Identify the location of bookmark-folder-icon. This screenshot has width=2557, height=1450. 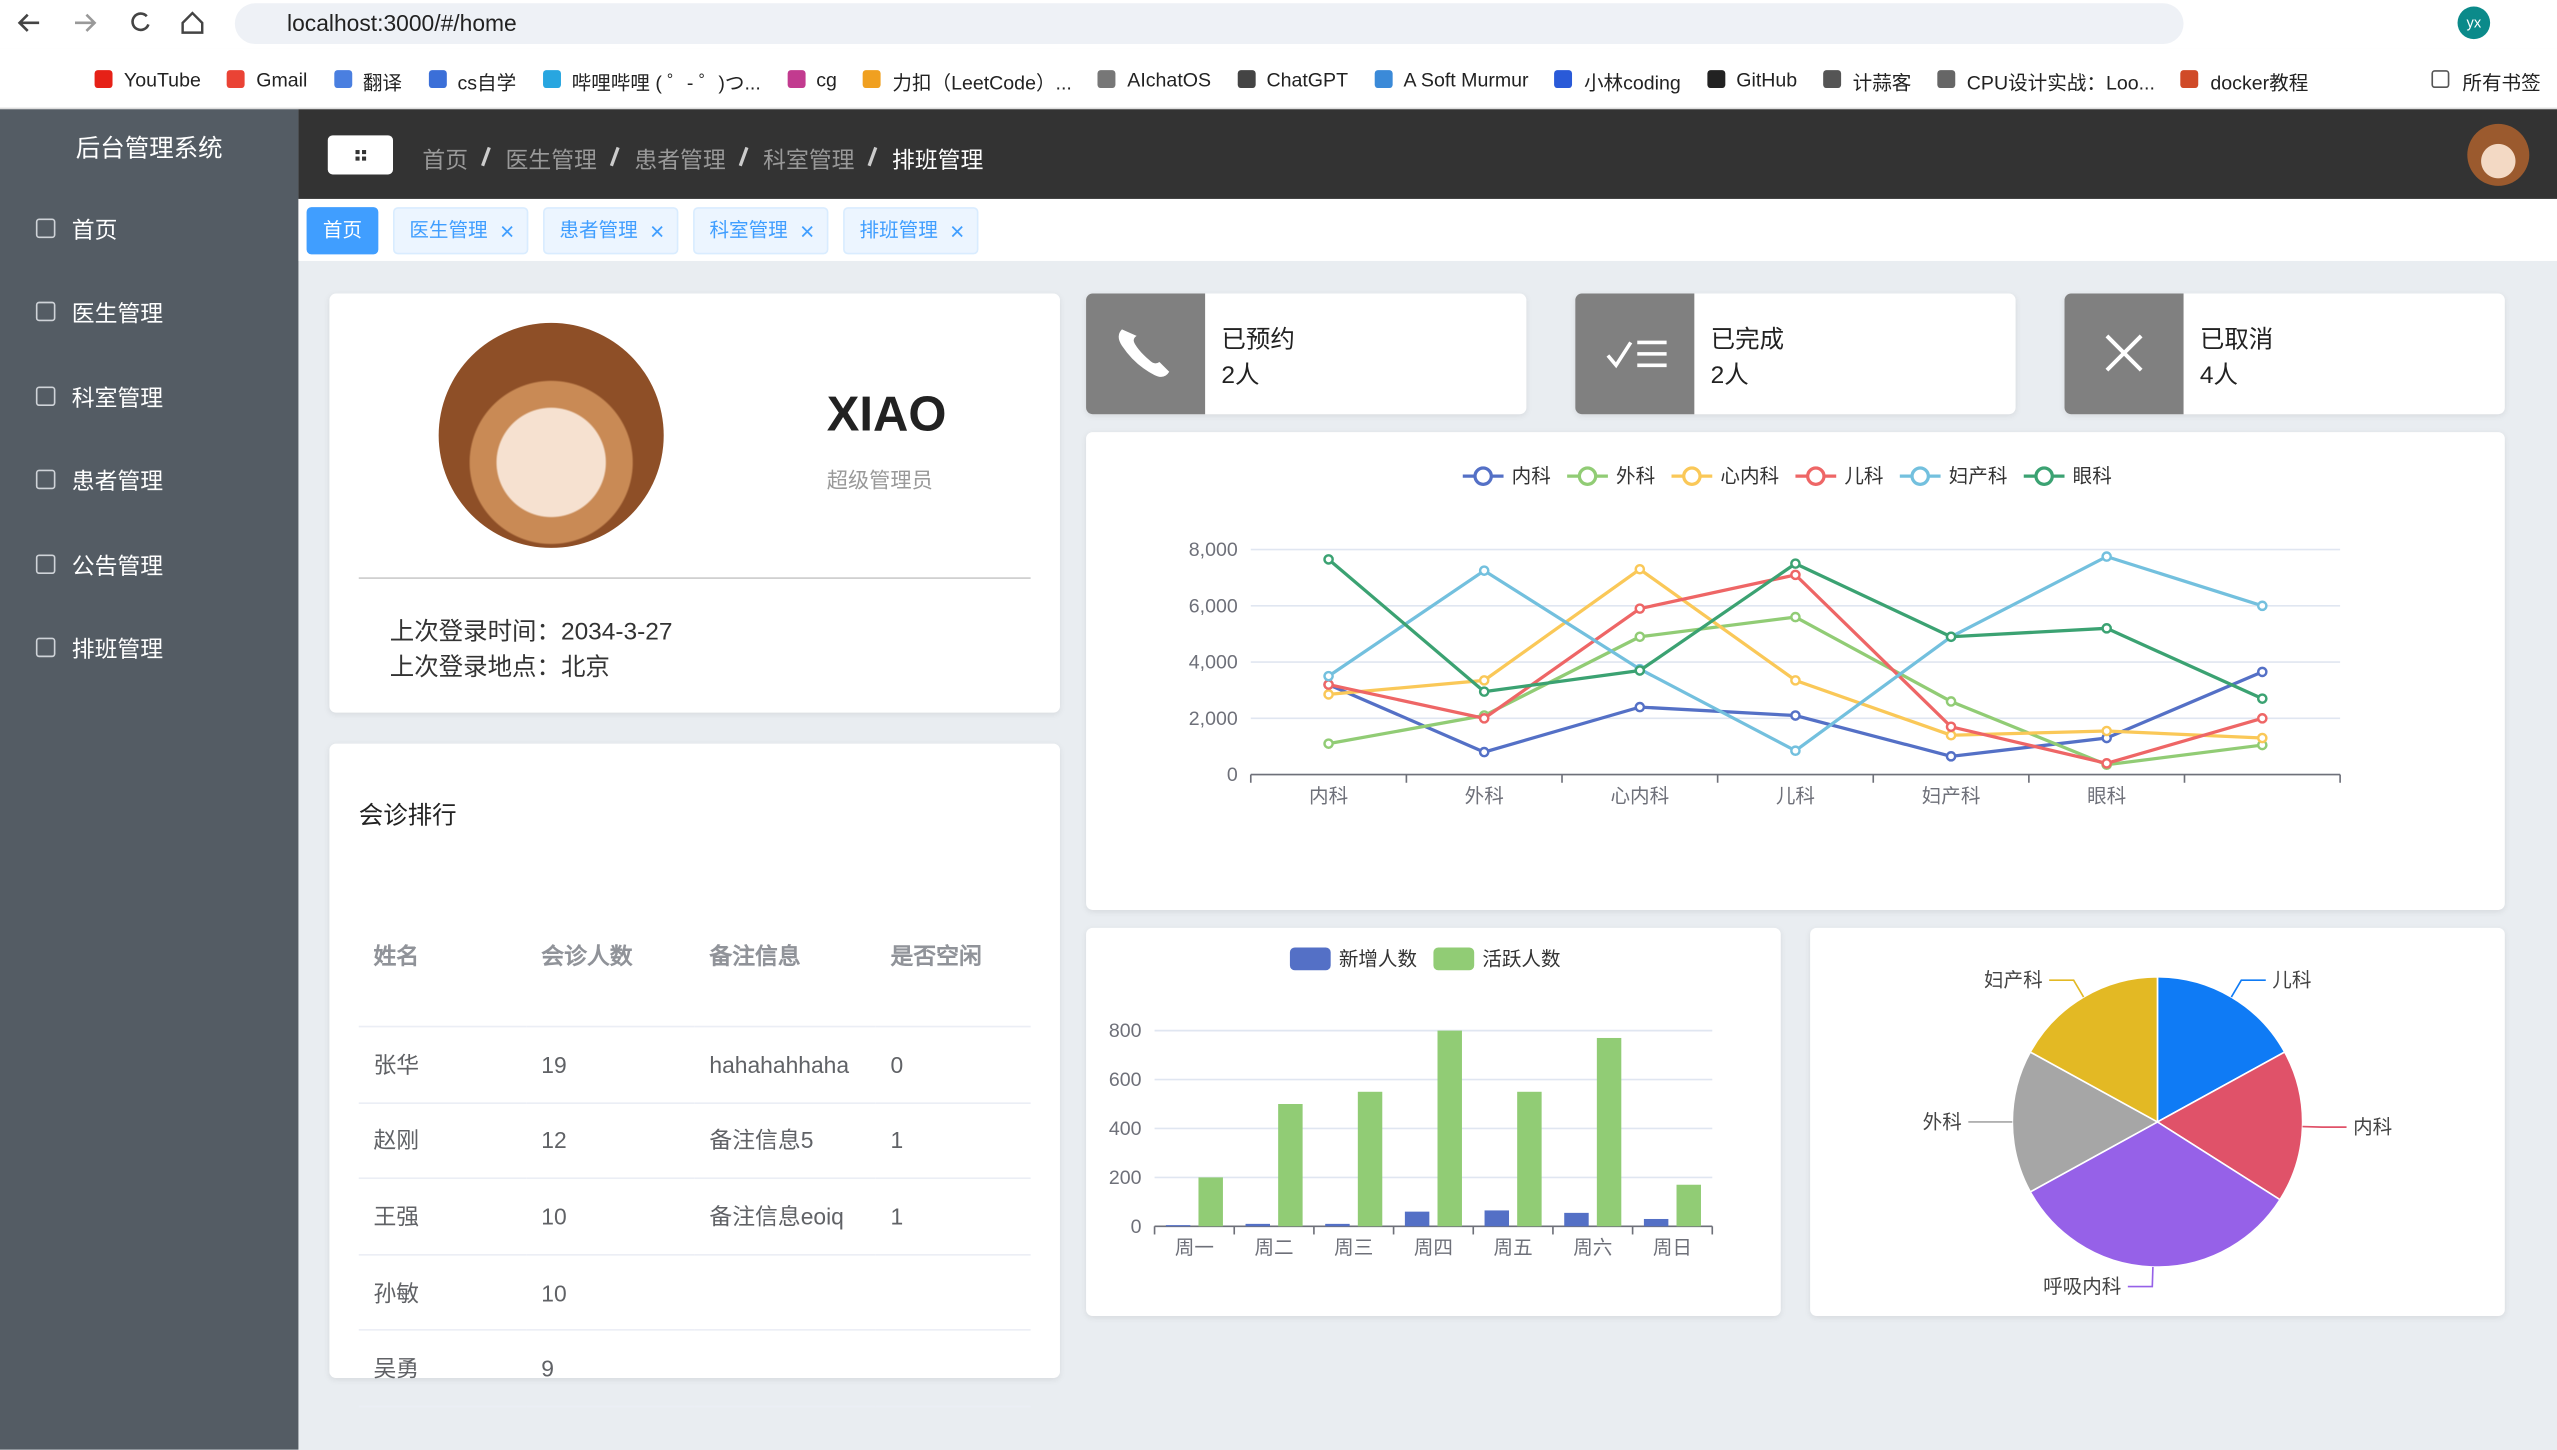
(2440, 79).